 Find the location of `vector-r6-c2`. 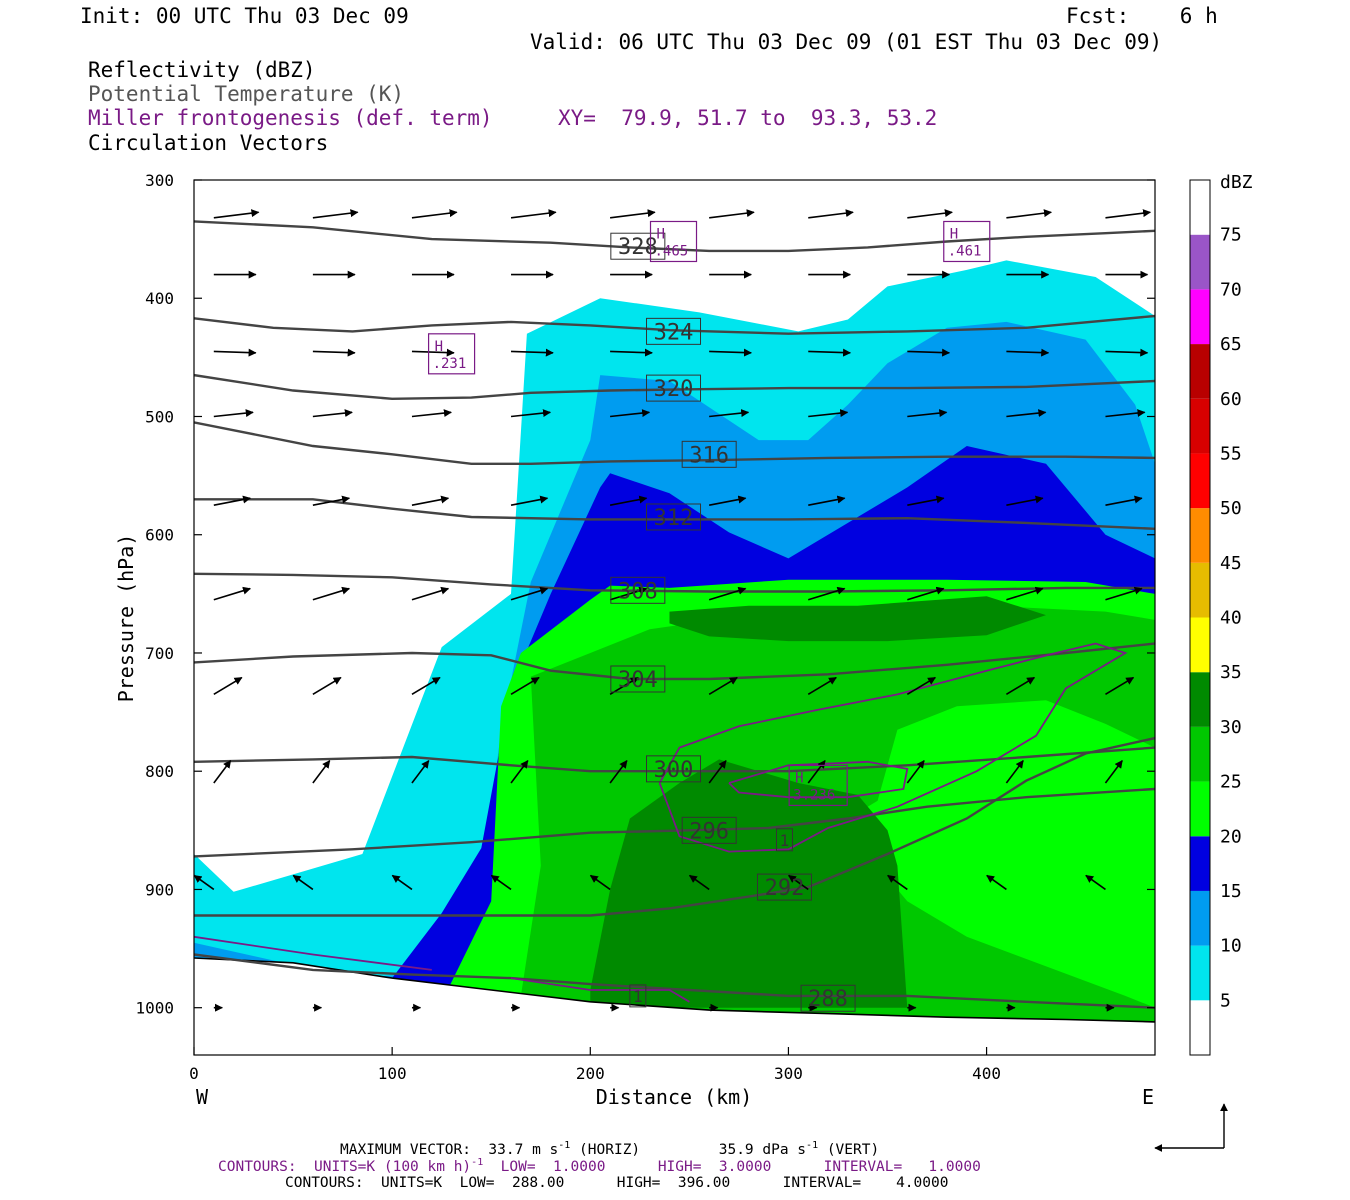

vector-r6-c2 is located at coordinates (426, 686).